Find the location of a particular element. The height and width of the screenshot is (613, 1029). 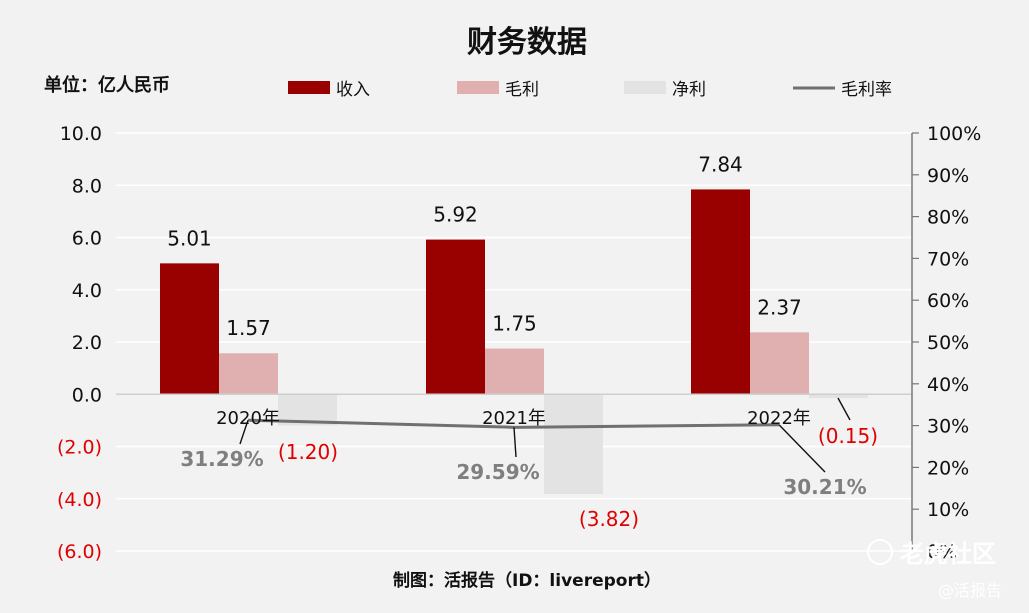

y-tick-label: (4.0) is located at coordinates (79, 500).